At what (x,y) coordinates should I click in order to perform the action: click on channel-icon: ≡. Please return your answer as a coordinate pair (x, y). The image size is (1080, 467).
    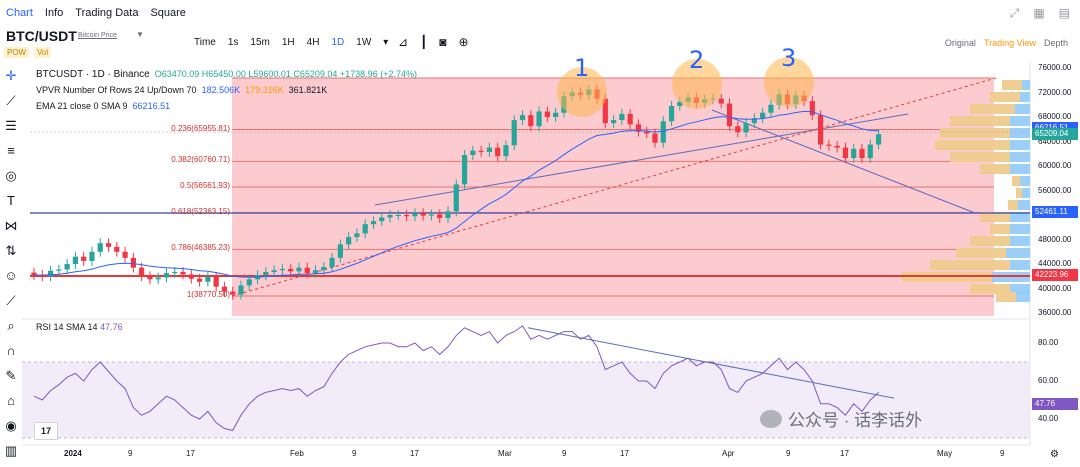
    Looking at the image, I should click on (11, 150).